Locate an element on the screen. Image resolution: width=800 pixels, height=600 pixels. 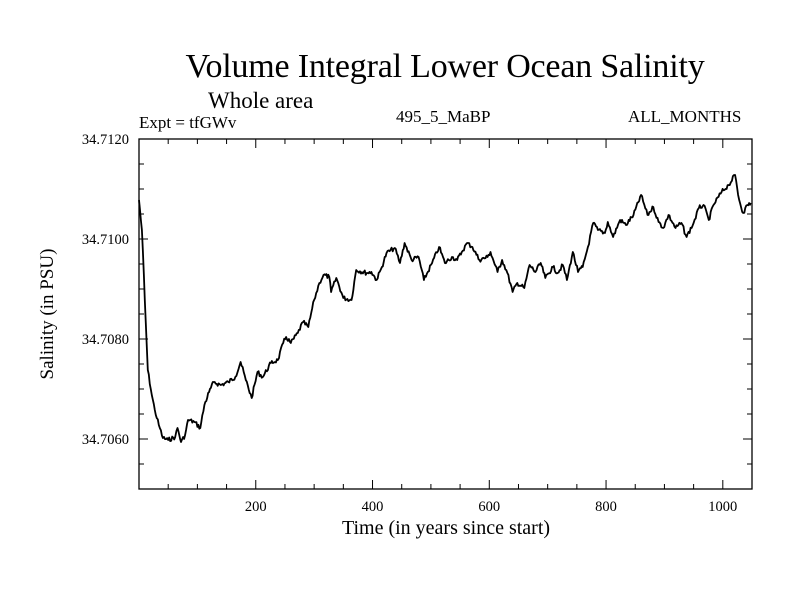
experiment-label: Expt = tfGWv is located at coordinates (188, 122).